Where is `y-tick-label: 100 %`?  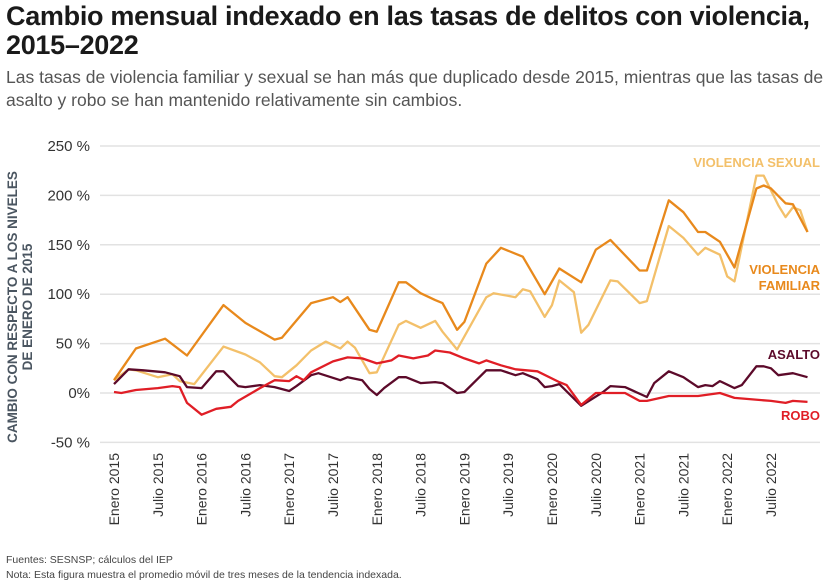 y-tick-label: 100 % is located at coordinates (68, 294).